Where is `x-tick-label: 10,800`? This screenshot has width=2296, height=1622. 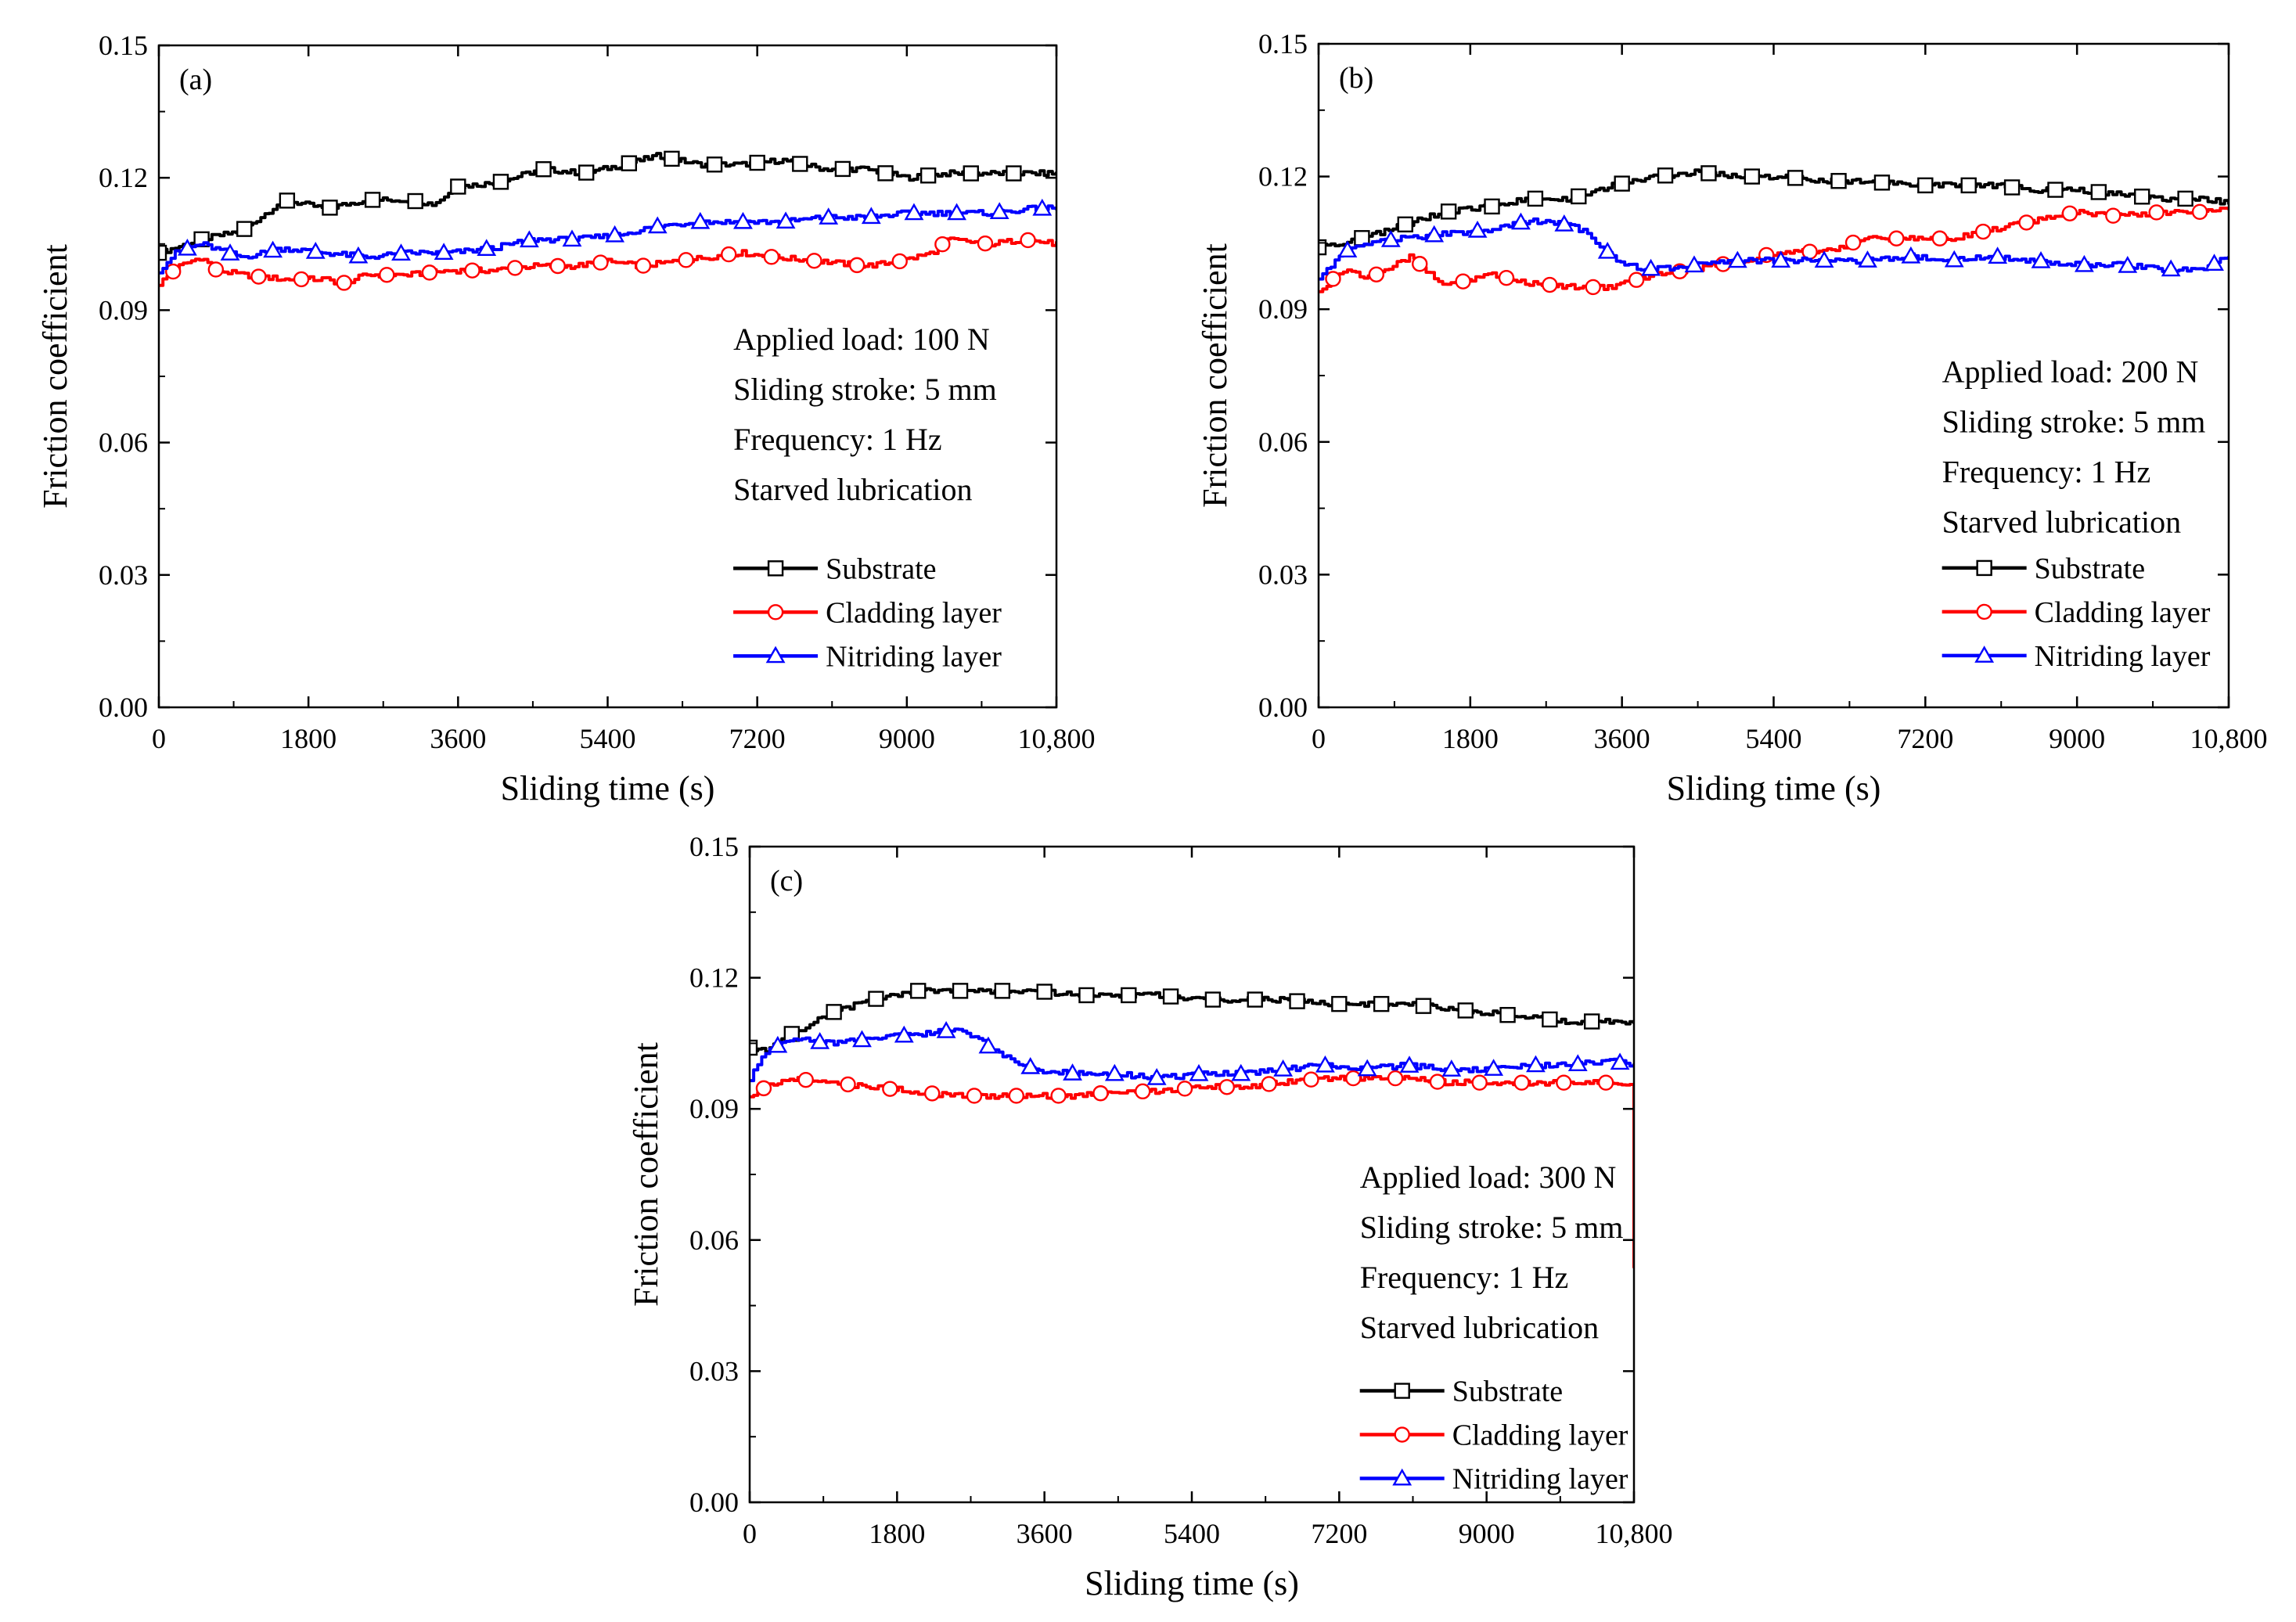
x-tick-label: 10,800 is located at coordinates (2229, 738).